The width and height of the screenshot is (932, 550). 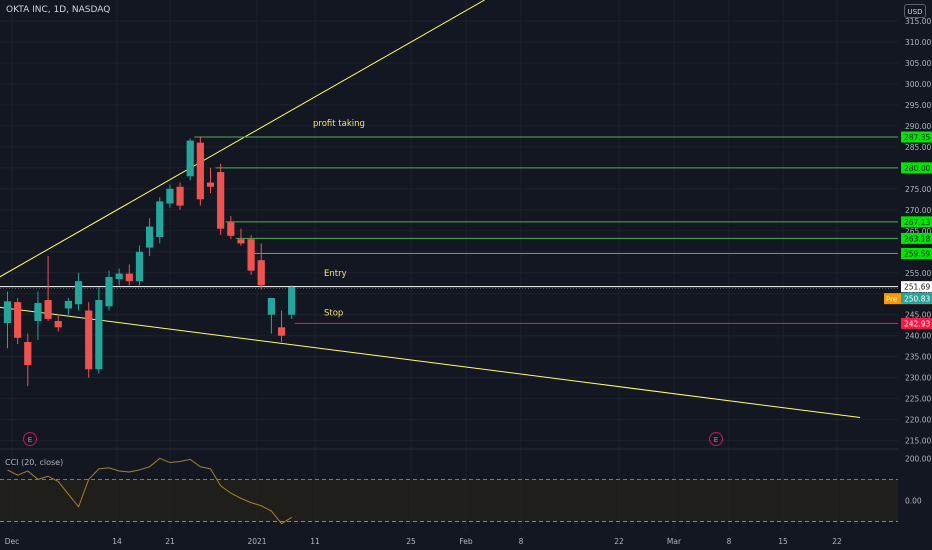 I want to click on earnings-marker: E, so click(x=716, y=439).